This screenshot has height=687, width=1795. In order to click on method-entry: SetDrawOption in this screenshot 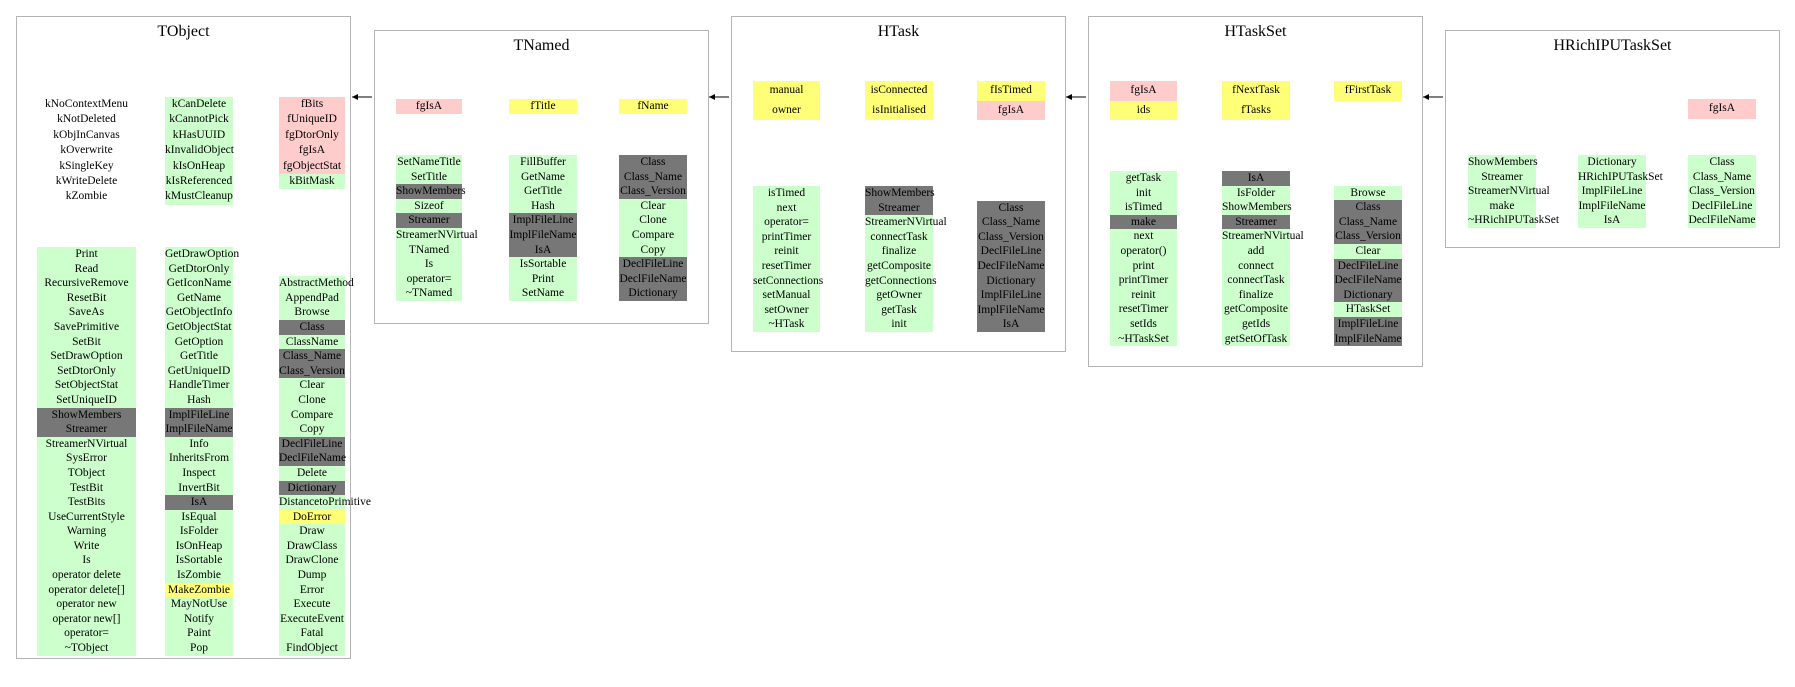, I will do `click(86, 356)`.